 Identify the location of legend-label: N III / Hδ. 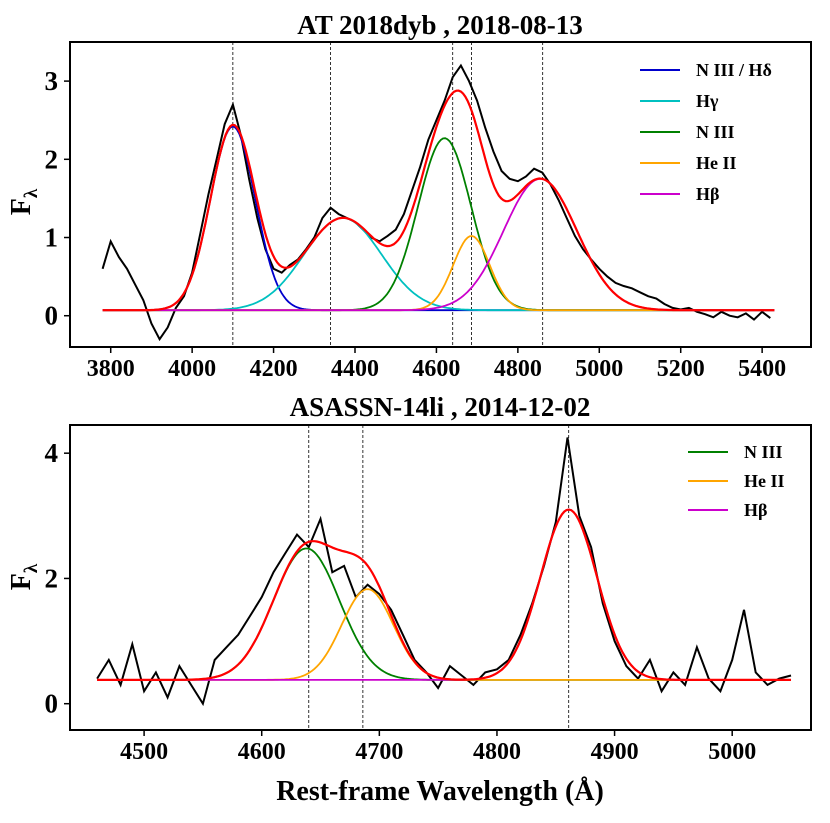
(734, 70).